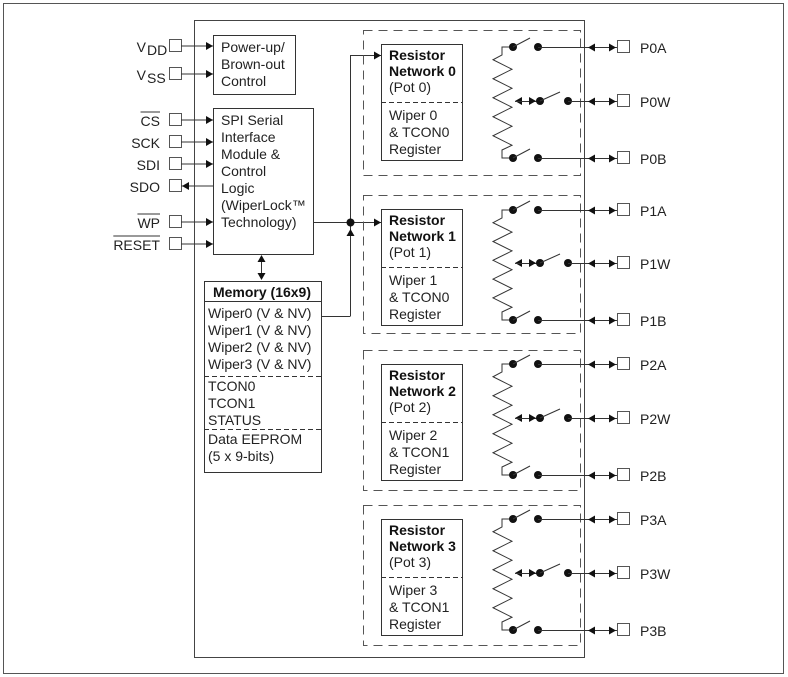  I want to click on pin-label: P0A, so click(653, 48).